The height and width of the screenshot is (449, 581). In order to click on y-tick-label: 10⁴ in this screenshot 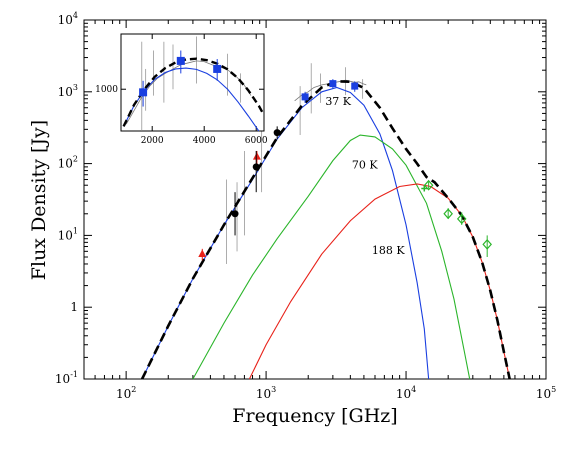, I will do `click(68, 19)`.